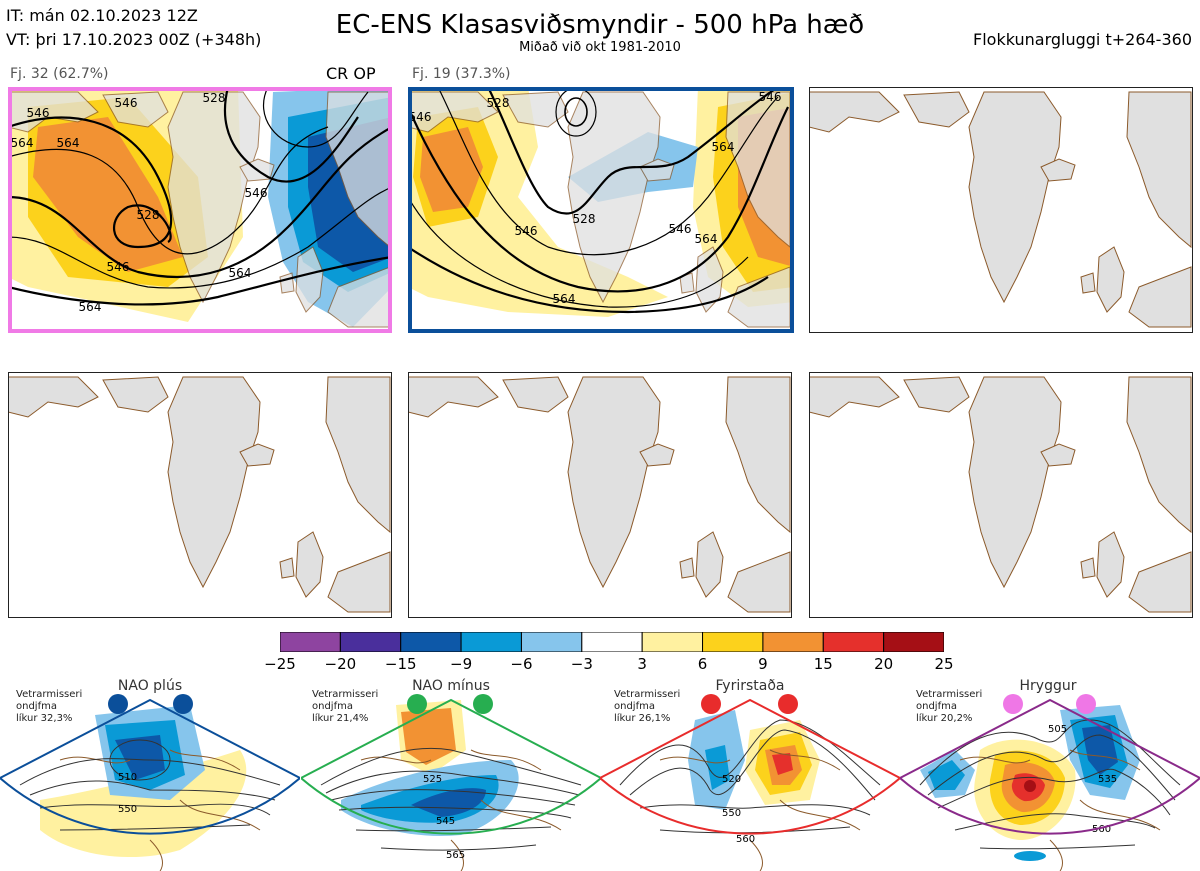 The width and height of the screenshot is (1200, 871). What do you see at coordinates (400, 664) in the screenshot?
I see `colorbar-tick-label: −15` at bounding box center [400, 664].